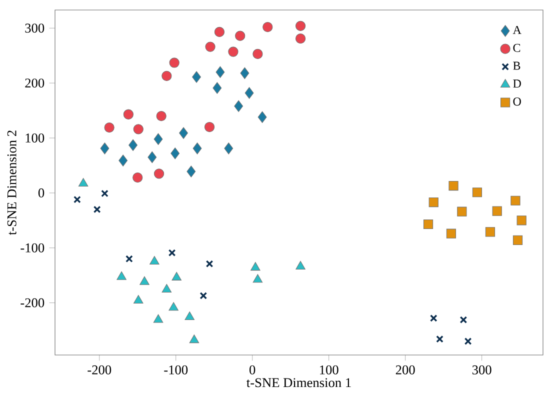 The image size is (550, 396). I want to click on x-tick-label: 0, so click(253, 369).